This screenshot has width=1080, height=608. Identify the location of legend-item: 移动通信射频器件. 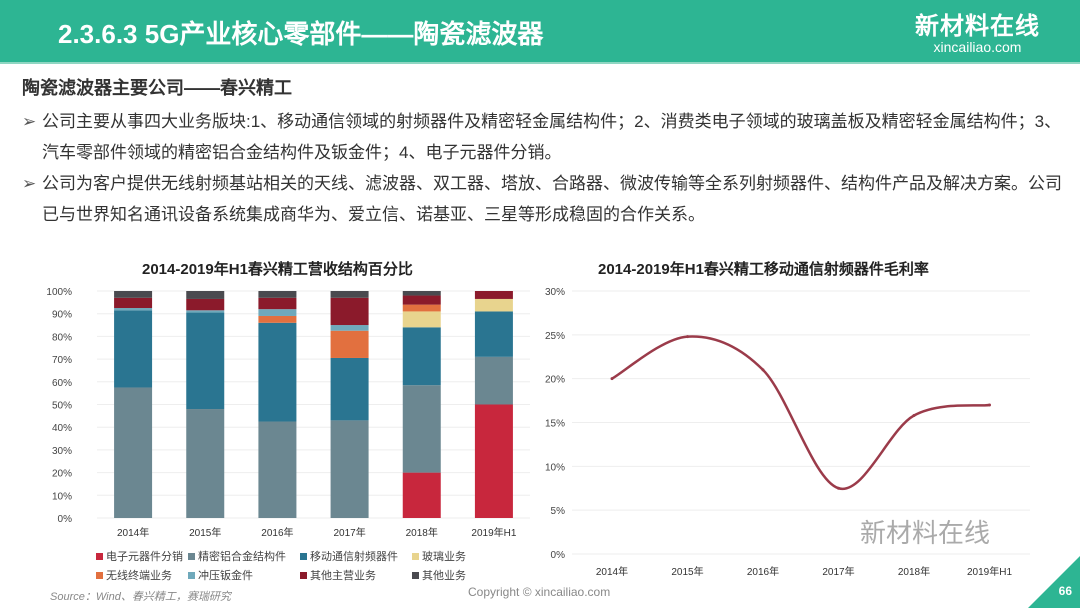
(356, 556).